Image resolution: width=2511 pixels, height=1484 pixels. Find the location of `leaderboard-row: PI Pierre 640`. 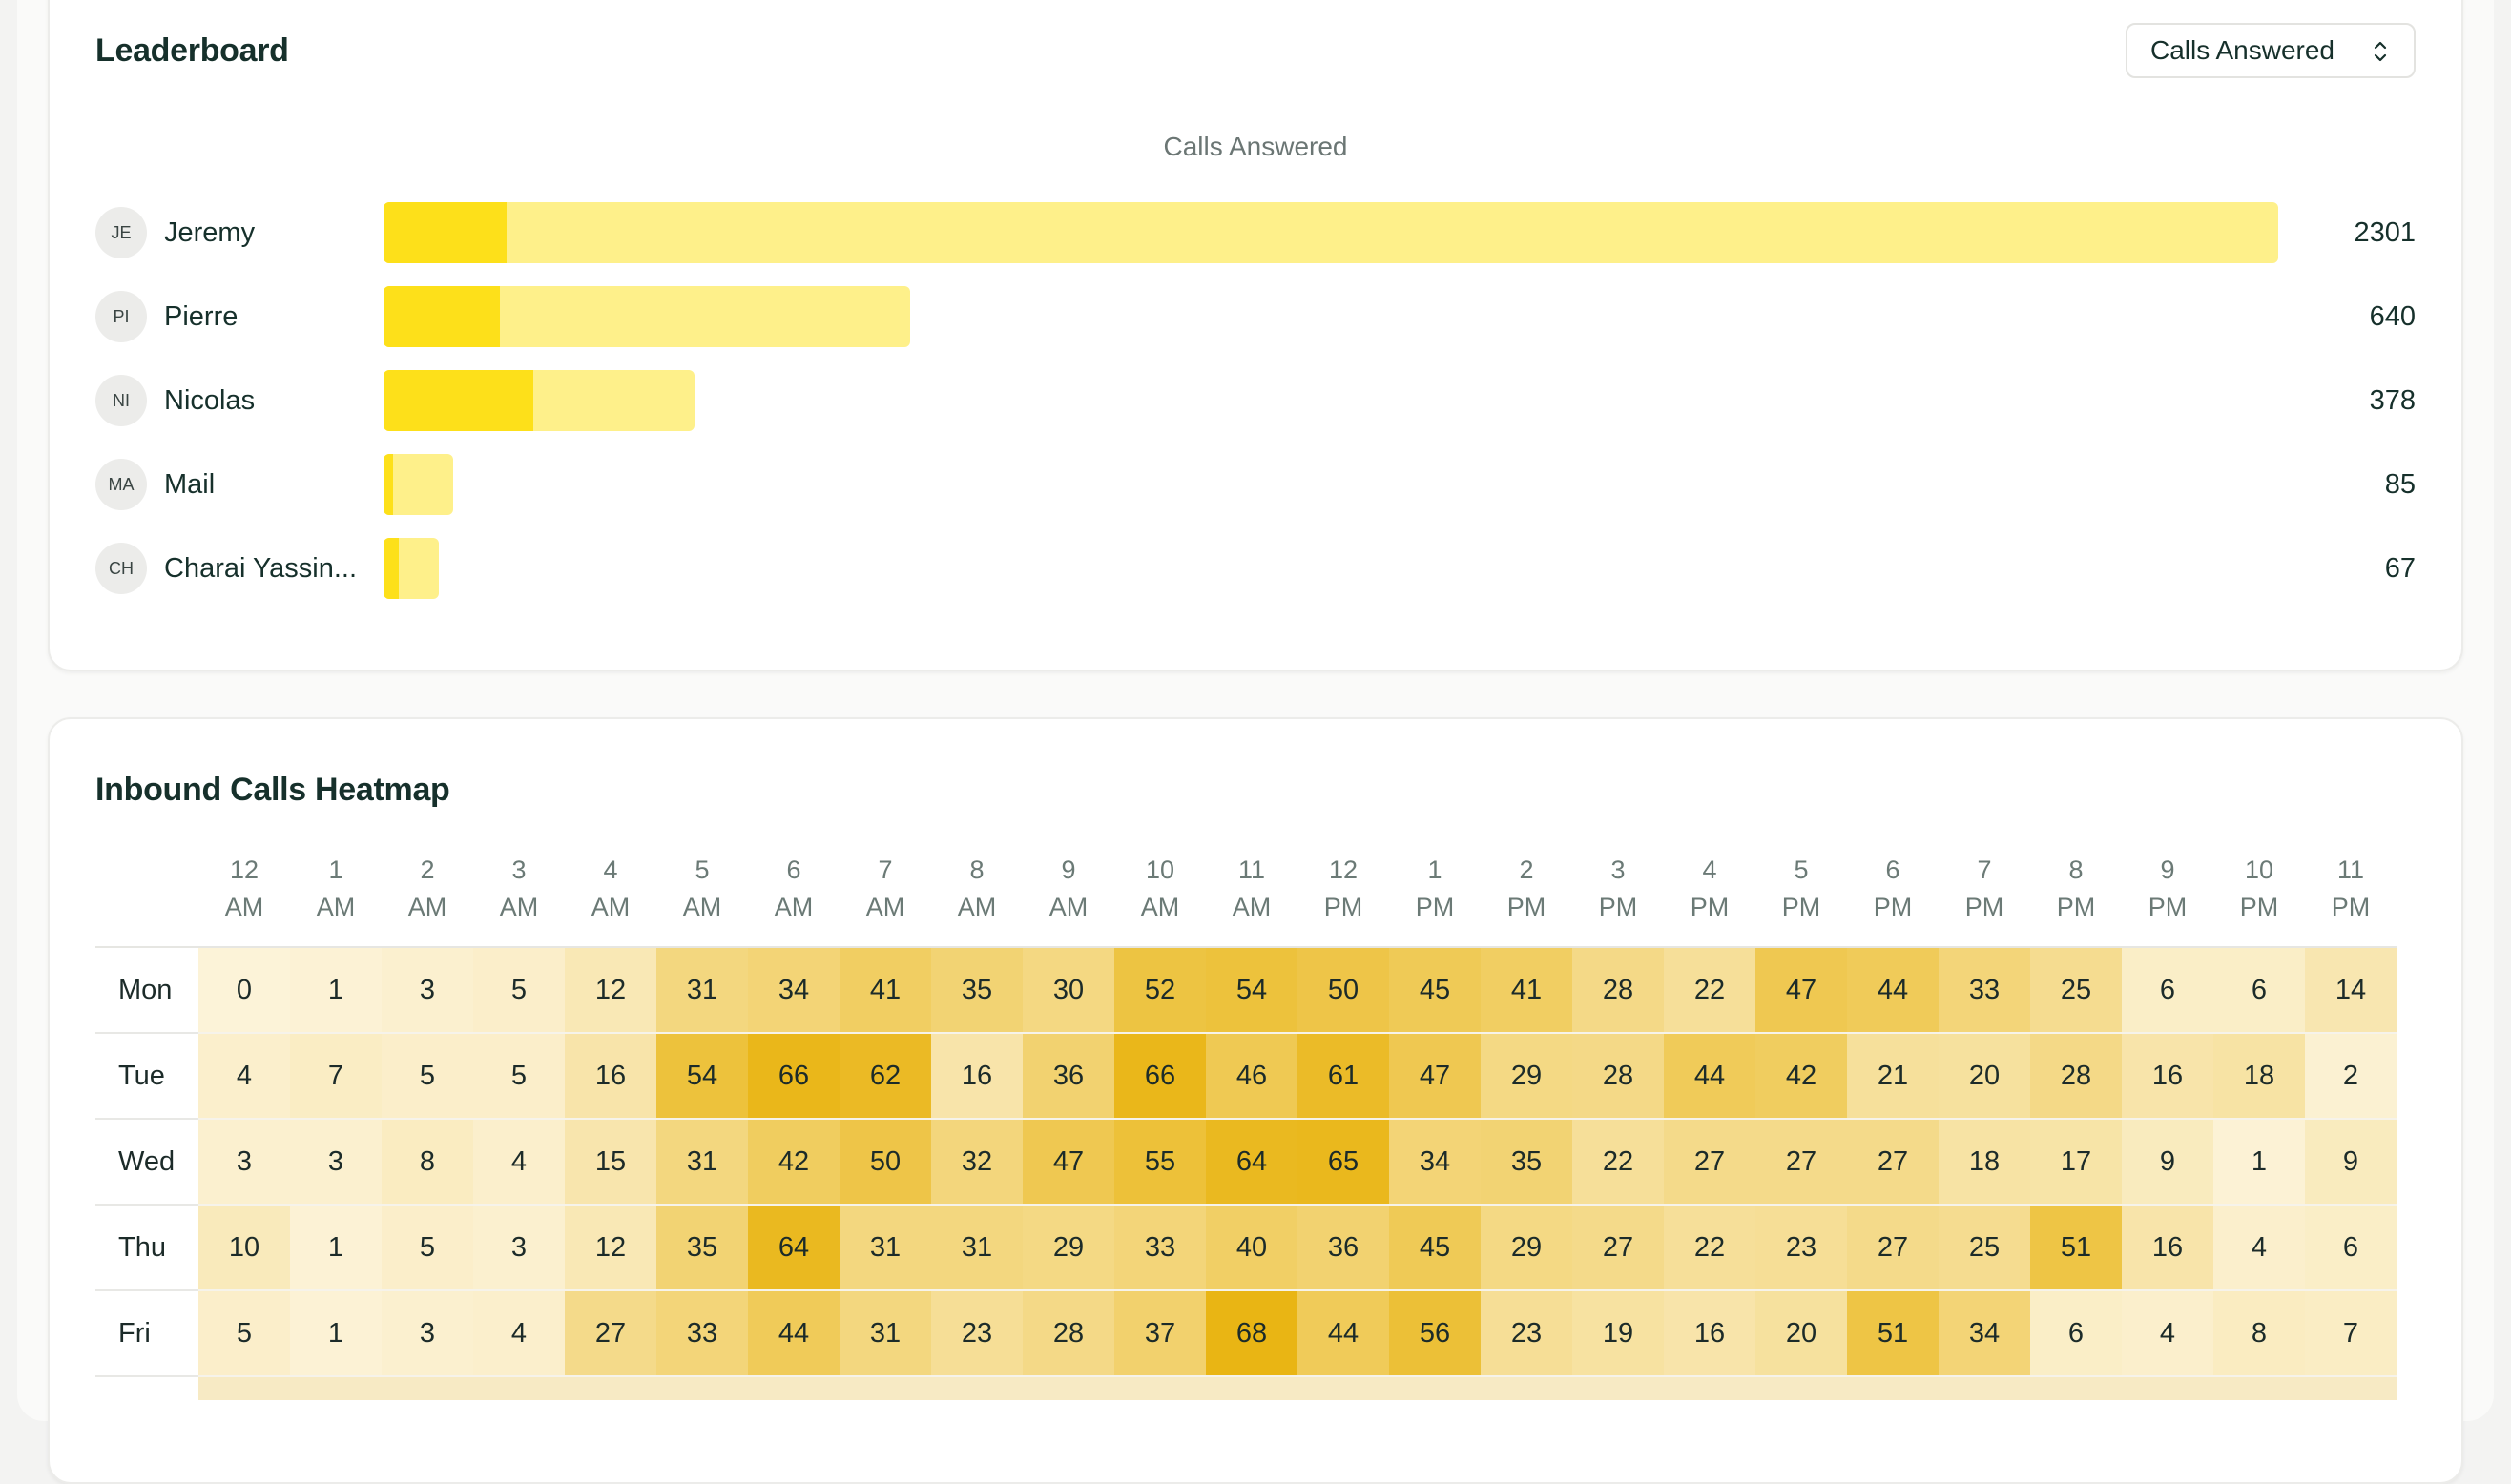

leaderboard-row: PI Pierre 640 is located at coordinates (1255, 317).